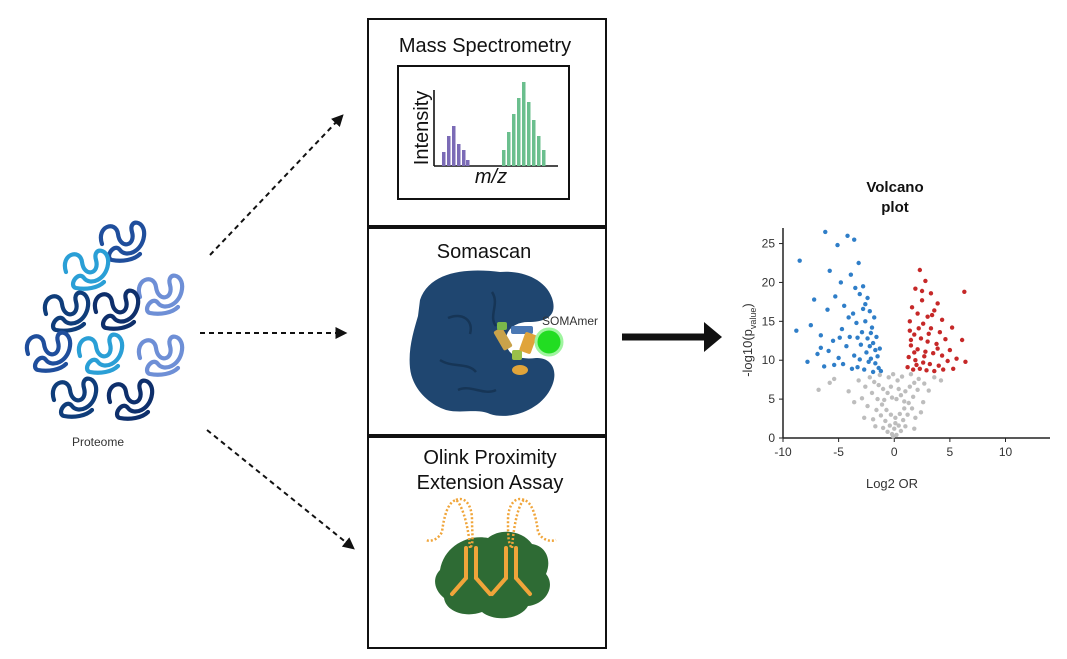 This screenshot has height=659, width=1067. Describe the element at coordinates (422, 128) in the screenshot. I see `mass-spec-ylabel: Intensity` at that location.